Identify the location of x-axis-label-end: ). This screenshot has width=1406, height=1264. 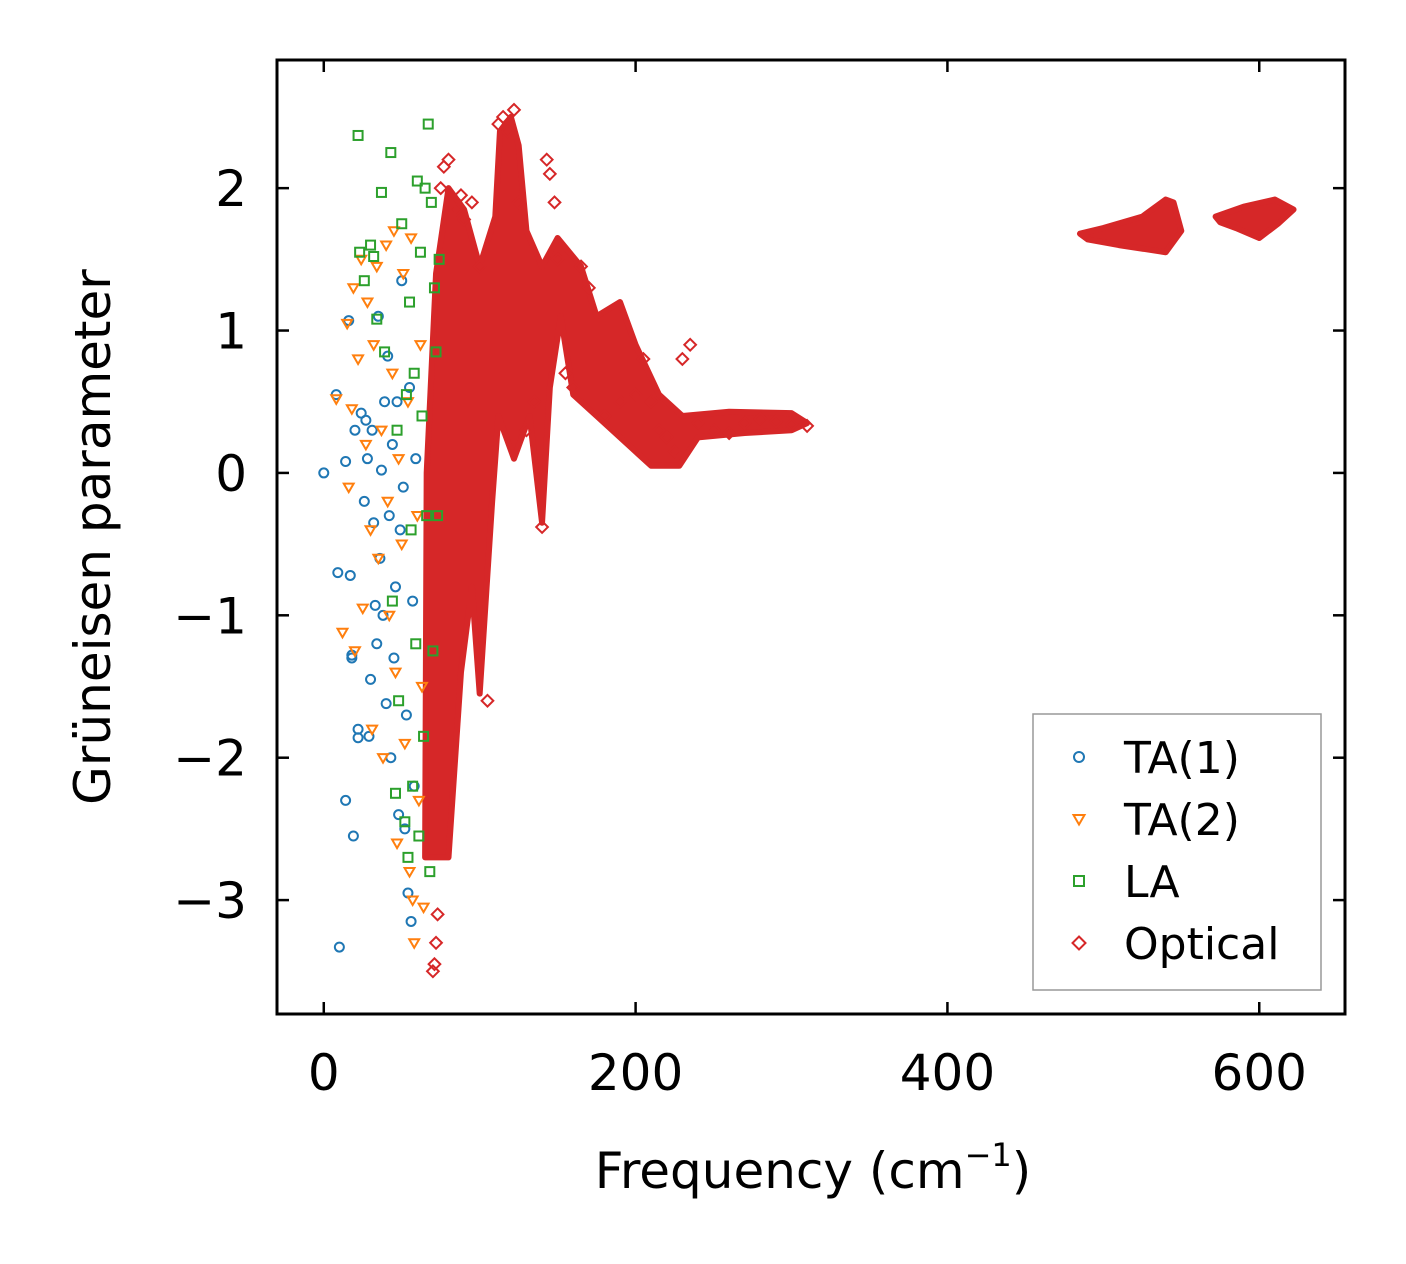
(1022, 1171).